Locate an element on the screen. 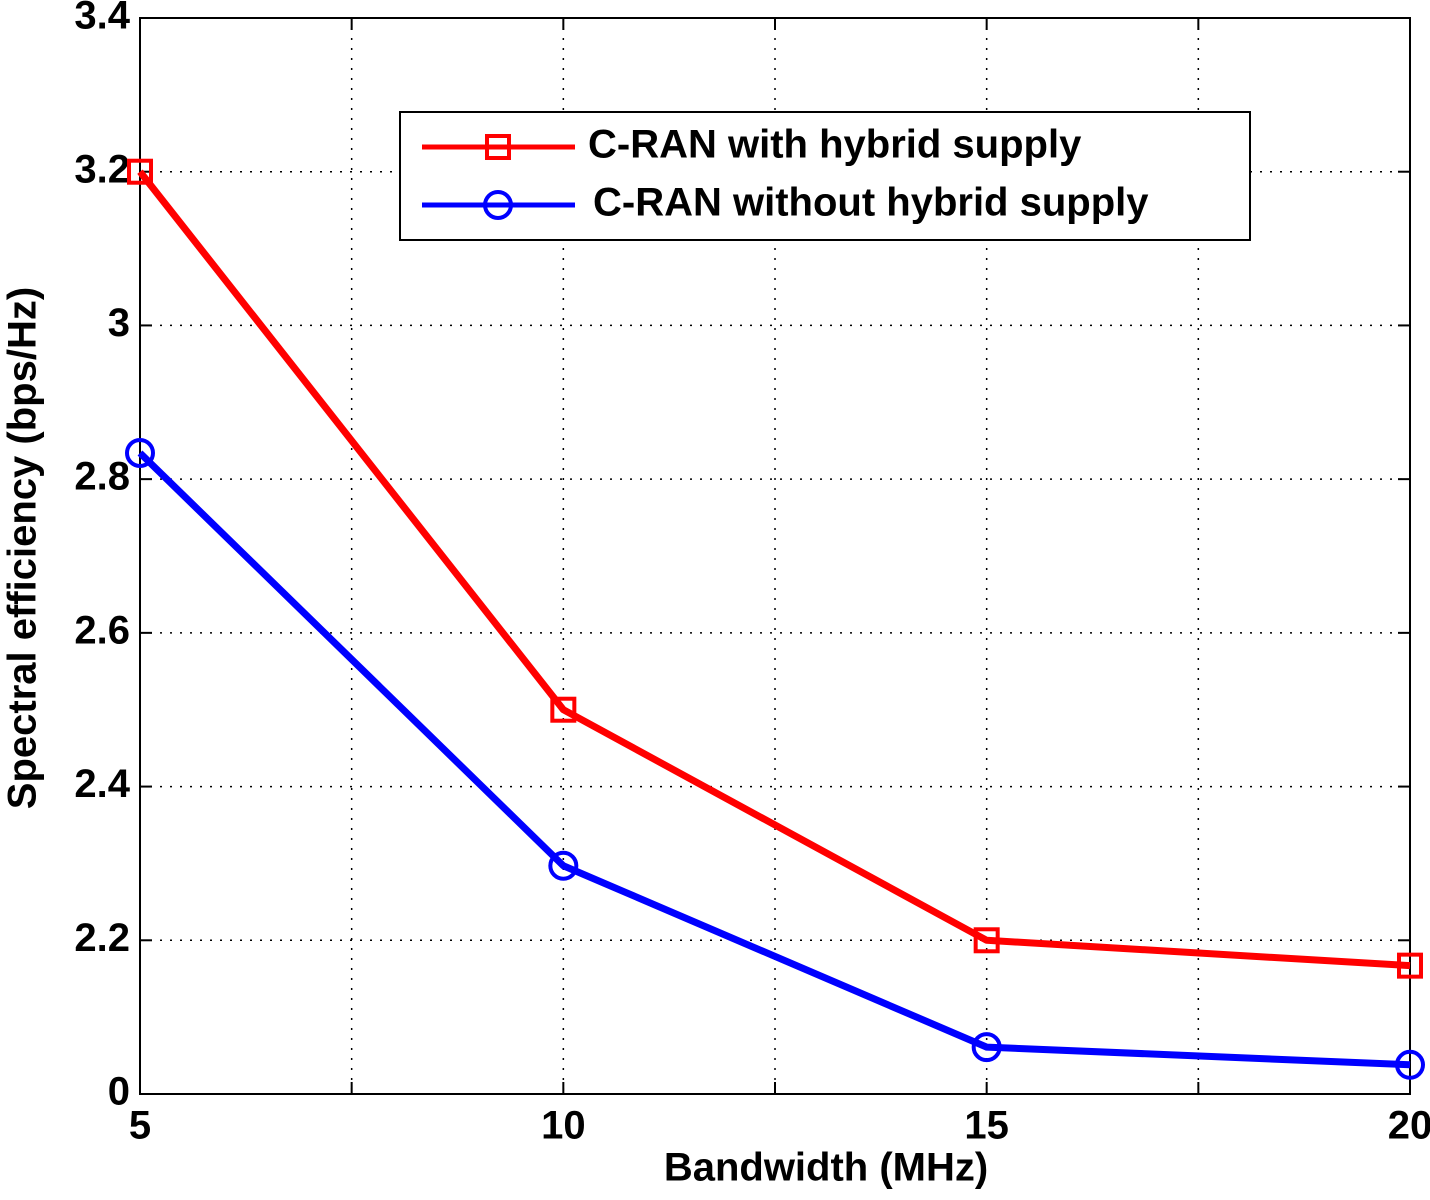 The height and width of the screenshot is (1200, 1430). y-tick-label: 3.4 is located at coordinates (102, 19).